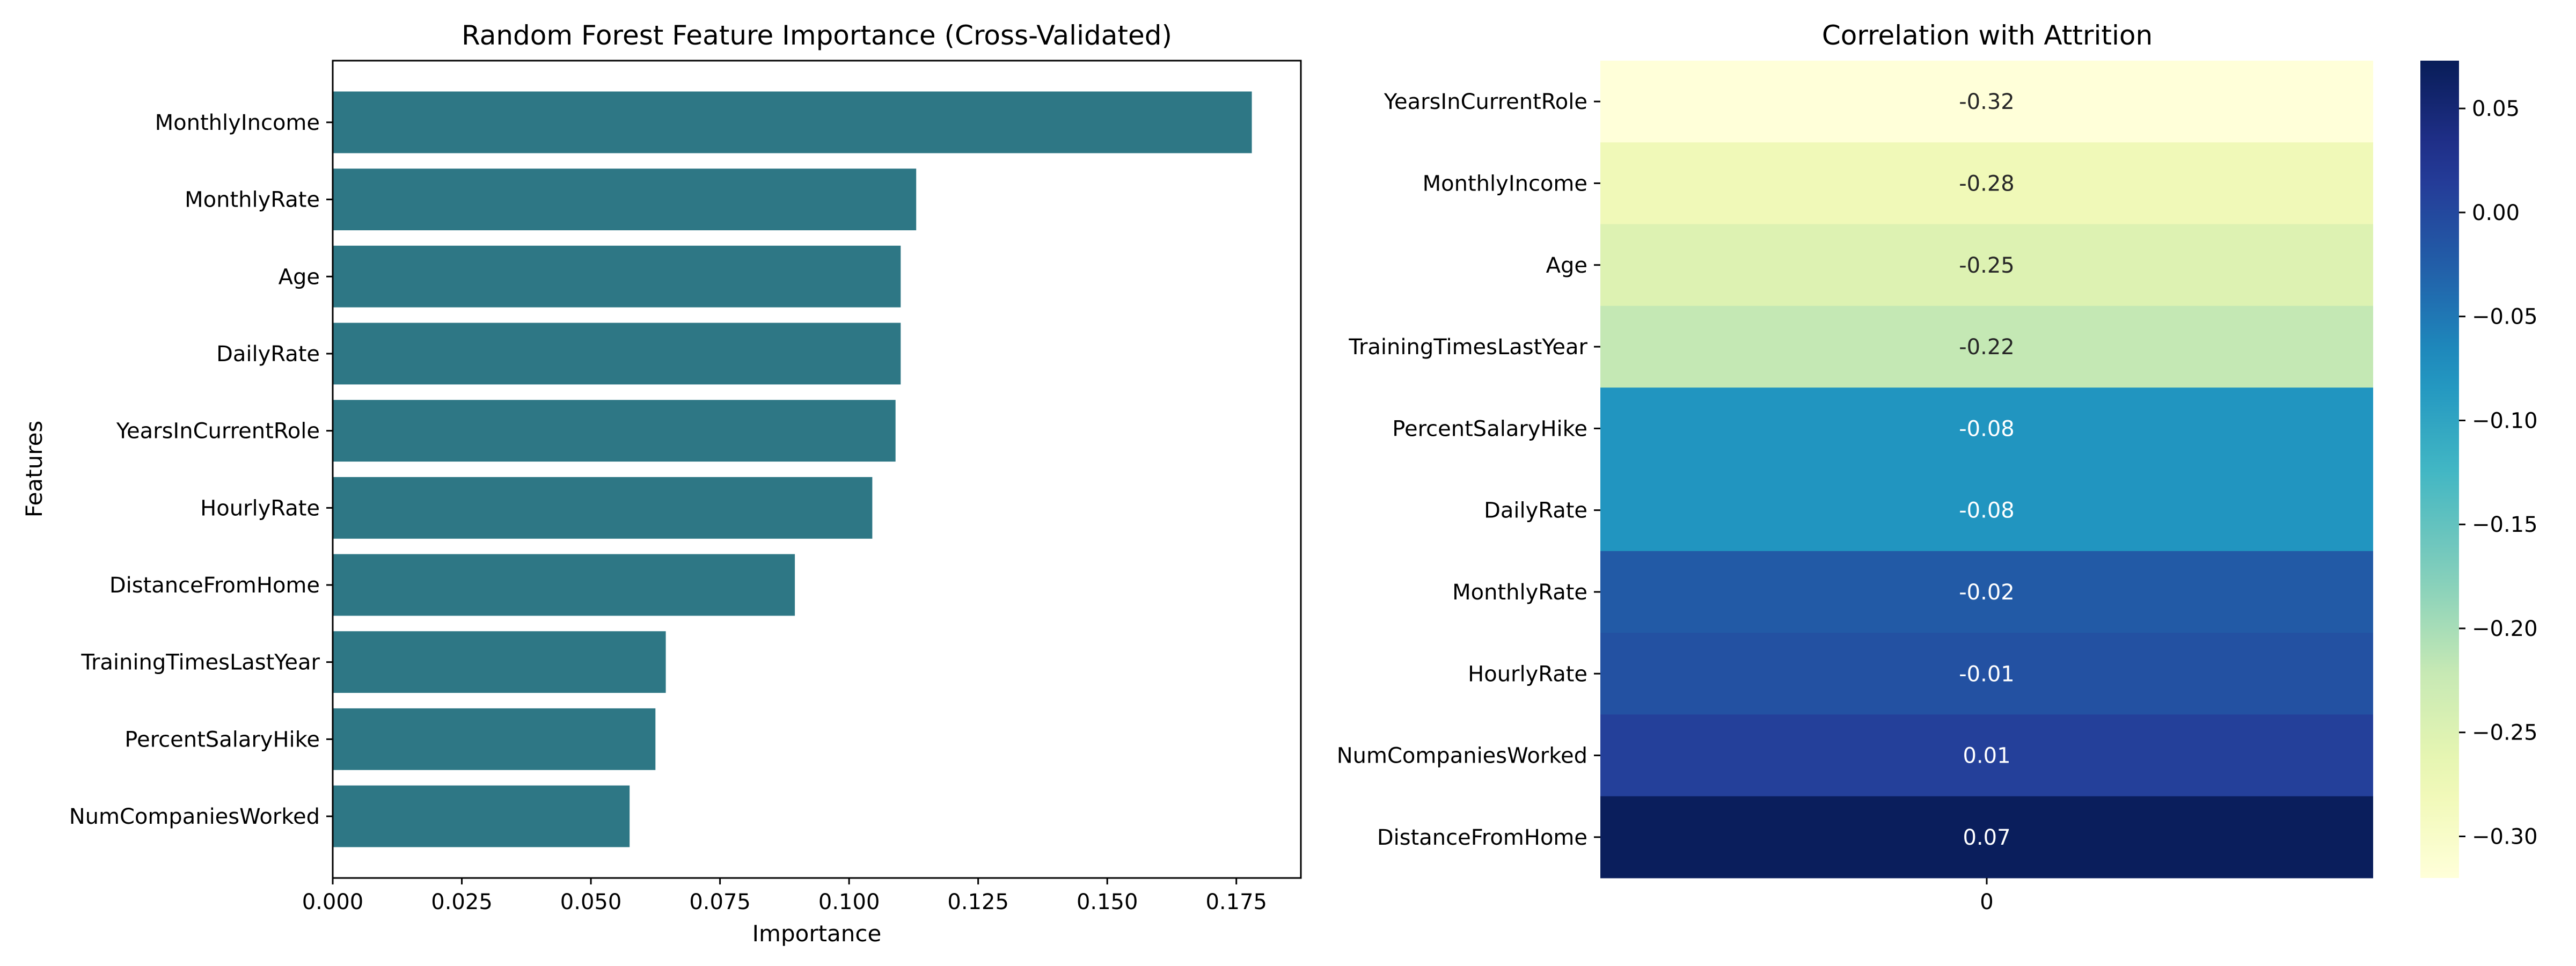  I want to click on x-tick-label: 0.175, so click(1236, 902).